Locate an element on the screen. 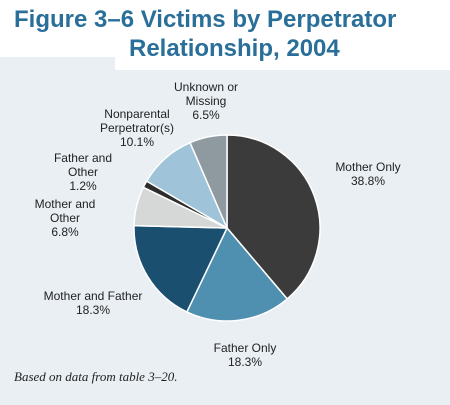 The width and height of the screenshot is (450, 405). figure-title-line-2: Relationship, 2004 is located at coordinates (234, 48).